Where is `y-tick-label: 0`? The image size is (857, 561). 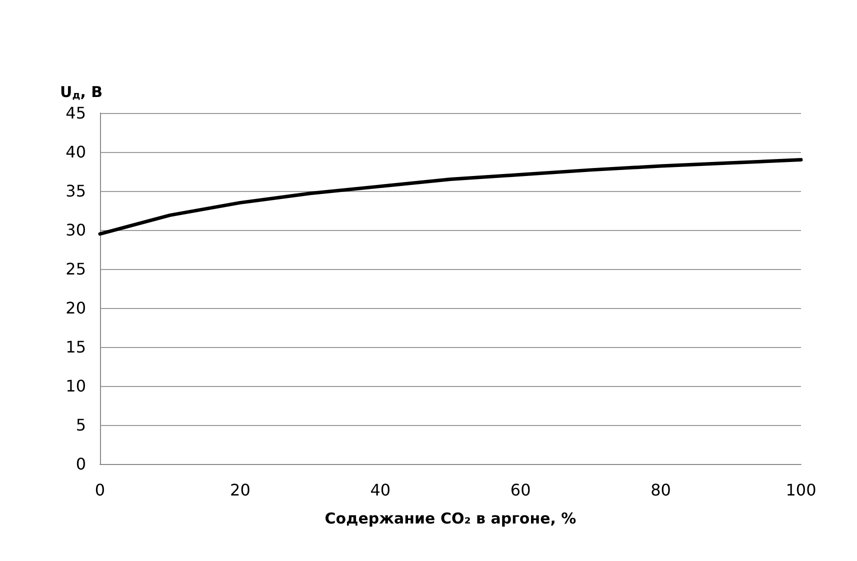
y-tick-label: 0 is located at coordinates (81, 464).